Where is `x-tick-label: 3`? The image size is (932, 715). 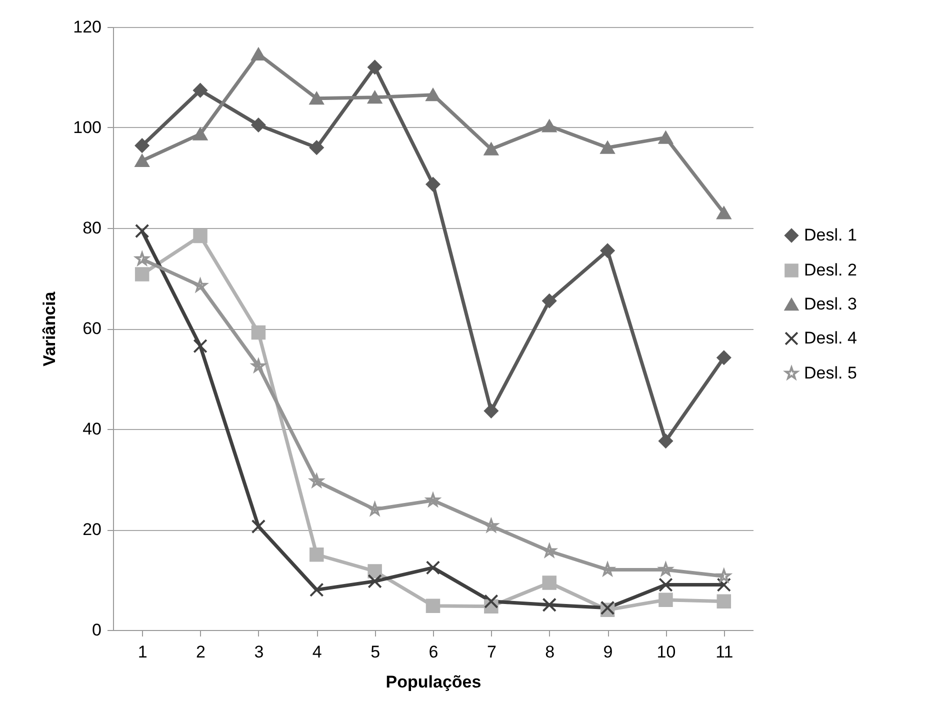 x-tick-label: 3 is located at coordinates (259, 652).